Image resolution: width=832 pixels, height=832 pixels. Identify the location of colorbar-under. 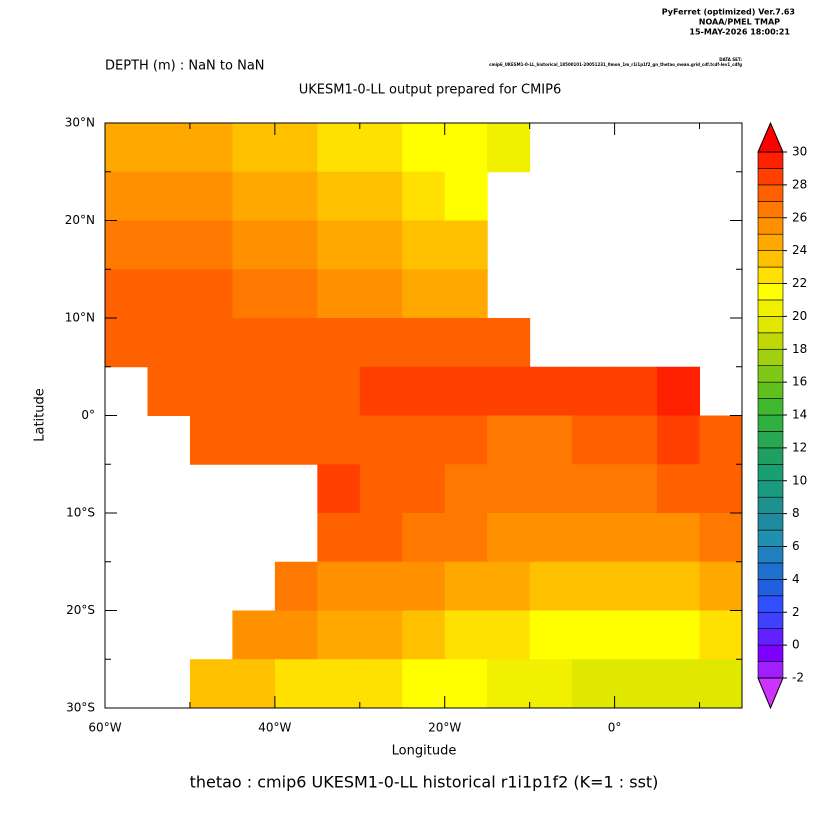
(770, 693).